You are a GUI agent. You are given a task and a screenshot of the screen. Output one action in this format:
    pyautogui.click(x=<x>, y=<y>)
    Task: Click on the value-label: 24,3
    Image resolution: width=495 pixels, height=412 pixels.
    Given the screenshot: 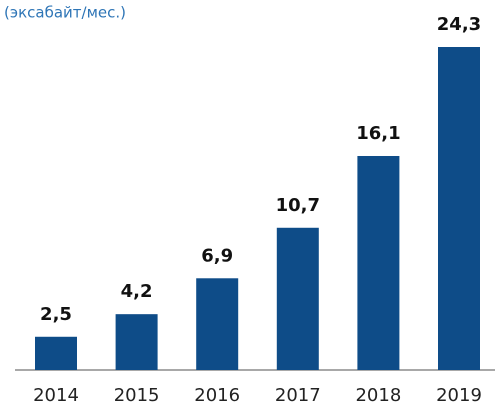 What is the action you would take?
    pyautogui.click(x=459, y=24)
    